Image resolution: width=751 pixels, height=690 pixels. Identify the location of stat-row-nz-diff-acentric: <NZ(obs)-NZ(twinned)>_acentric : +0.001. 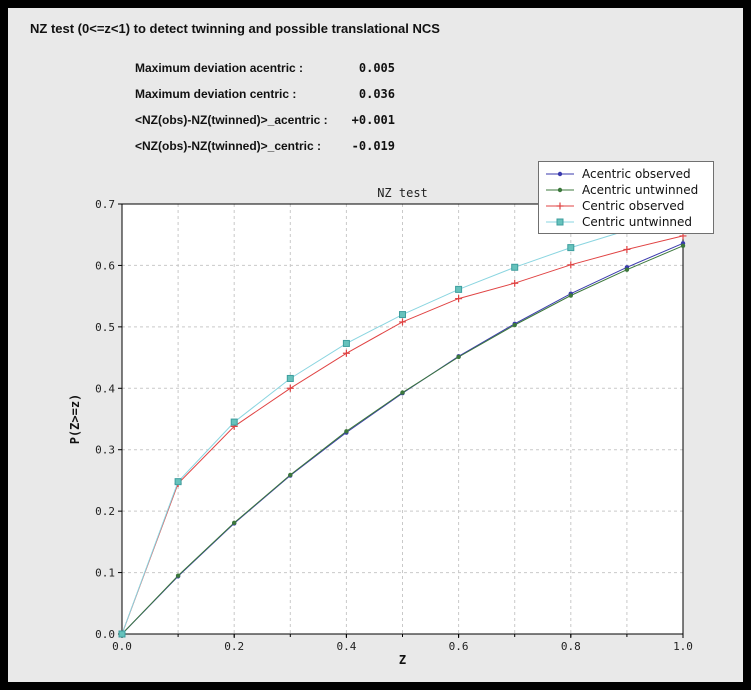
(265, 120).